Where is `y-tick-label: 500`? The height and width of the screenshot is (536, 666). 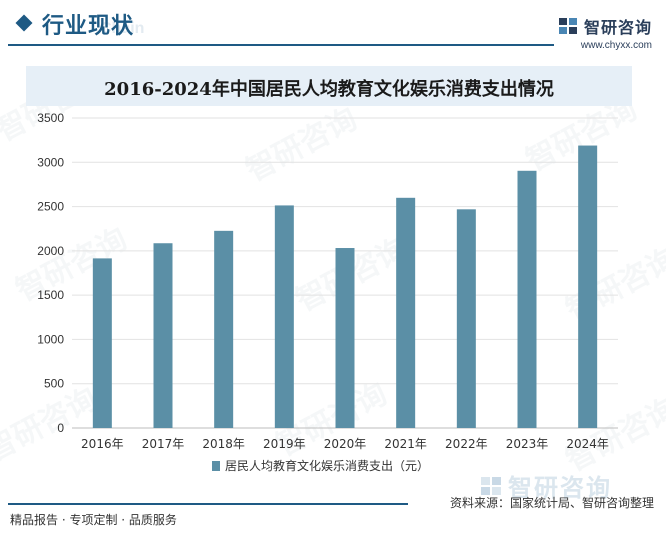
y-tick-label: 500 is located at coordinates (54, 384).